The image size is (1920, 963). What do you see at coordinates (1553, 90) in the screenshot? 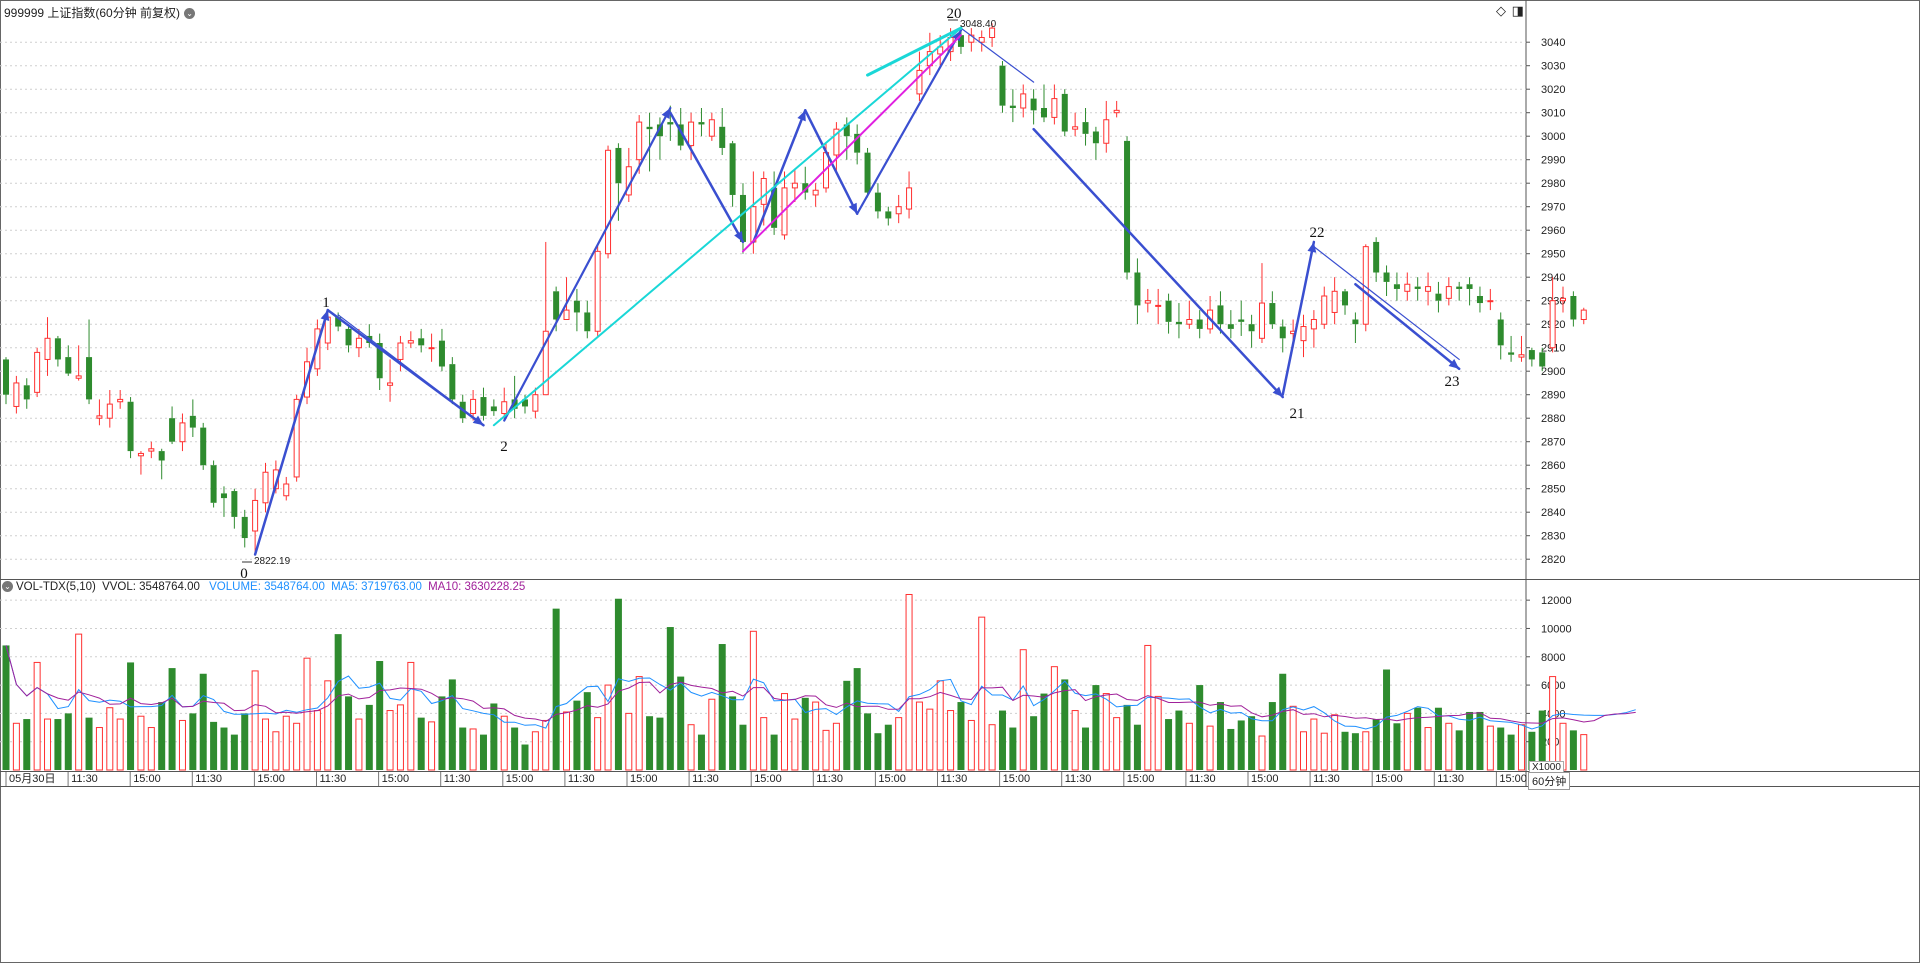
I see `price-tick-label: 3020` at bounding box center [1553, 90].